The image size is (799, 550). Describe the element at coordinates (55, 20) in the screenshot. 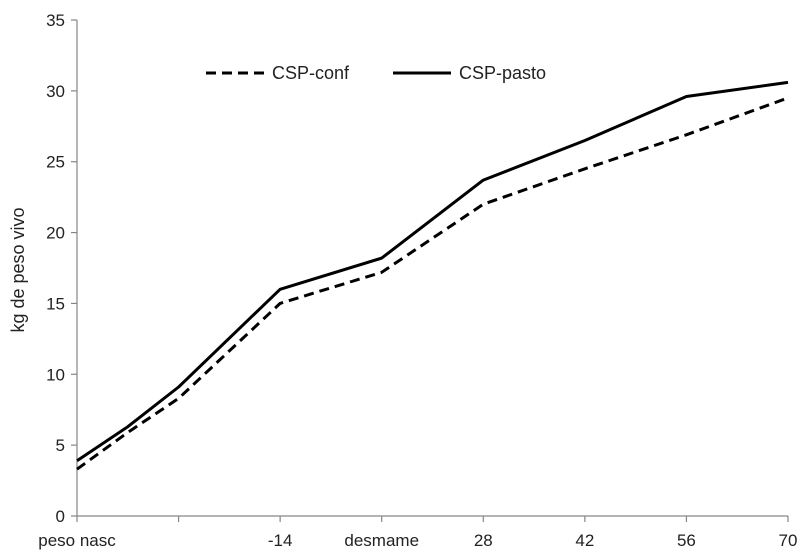

I see `y-tick-label: 35` at that location.